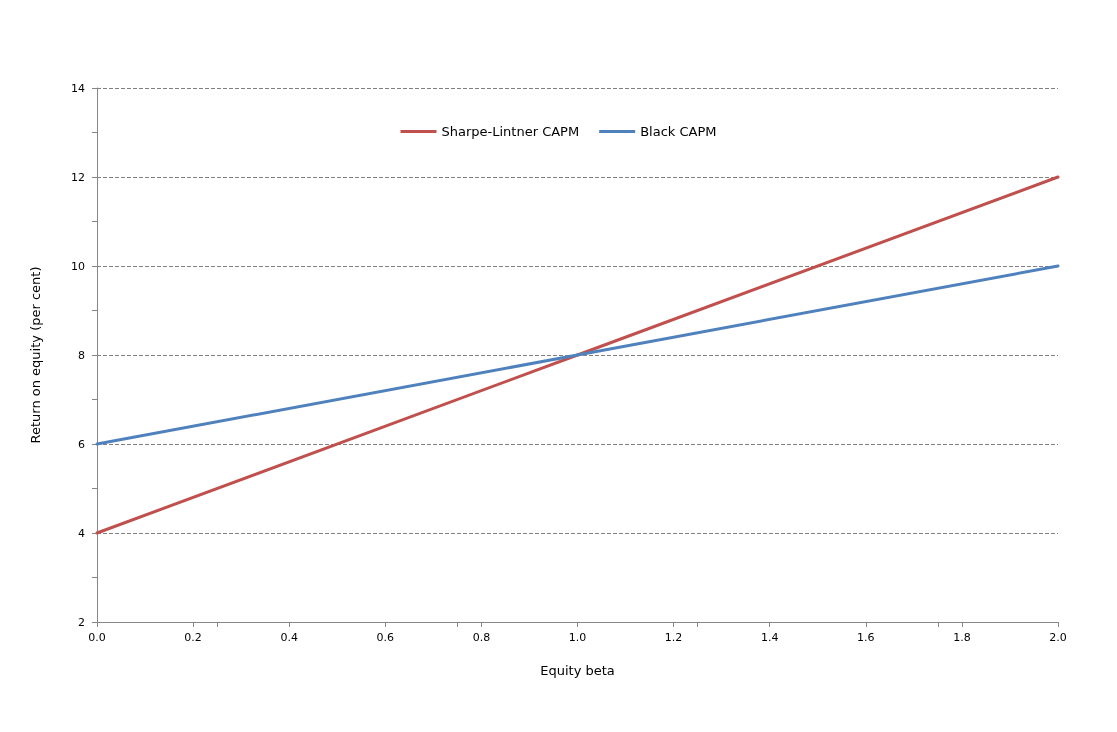  Describe the element at coordinates (78, 88) in the screenshot. I see `y-tick-label: 14` at that location.